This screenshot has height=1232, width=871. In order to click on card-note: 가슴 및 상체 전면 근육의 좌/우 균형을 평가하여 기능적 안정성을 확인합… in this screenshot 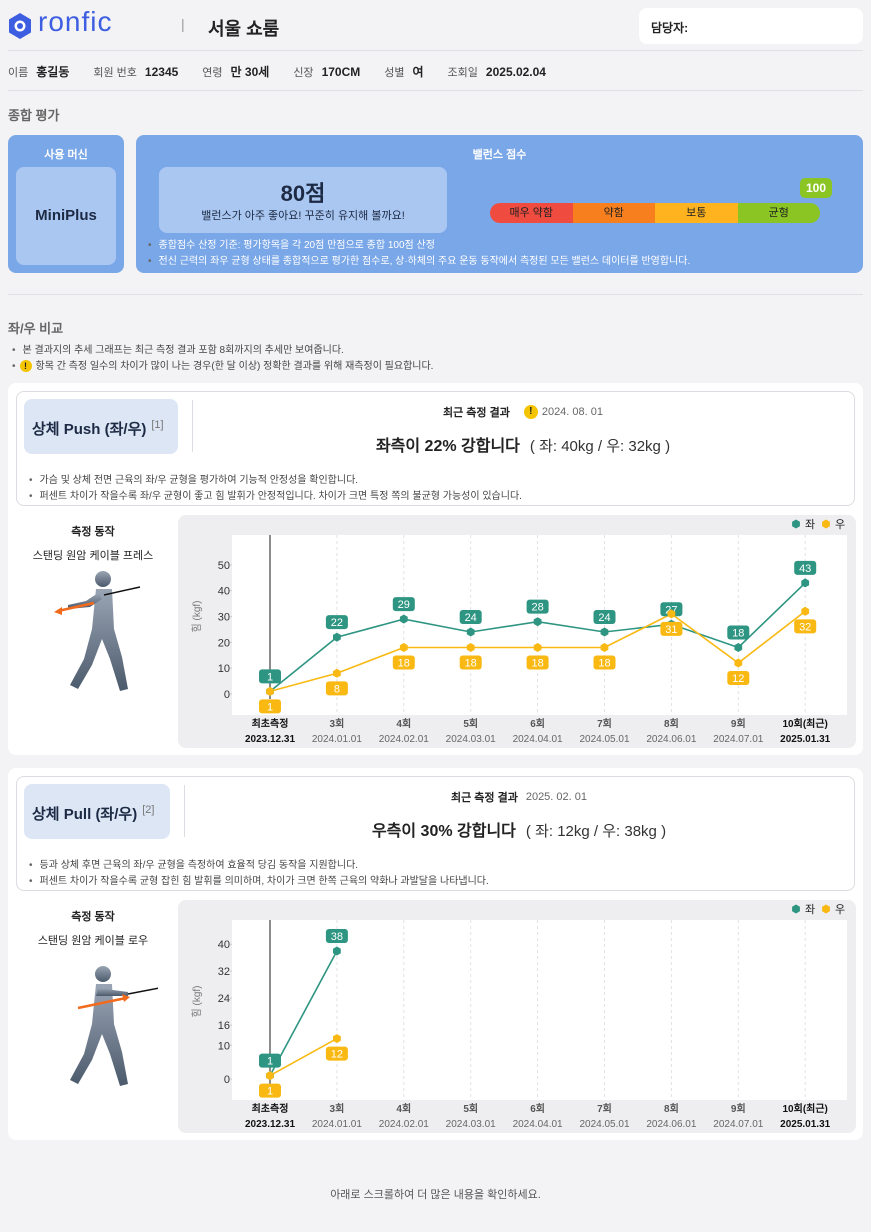, I will do `click(194, 478)`.